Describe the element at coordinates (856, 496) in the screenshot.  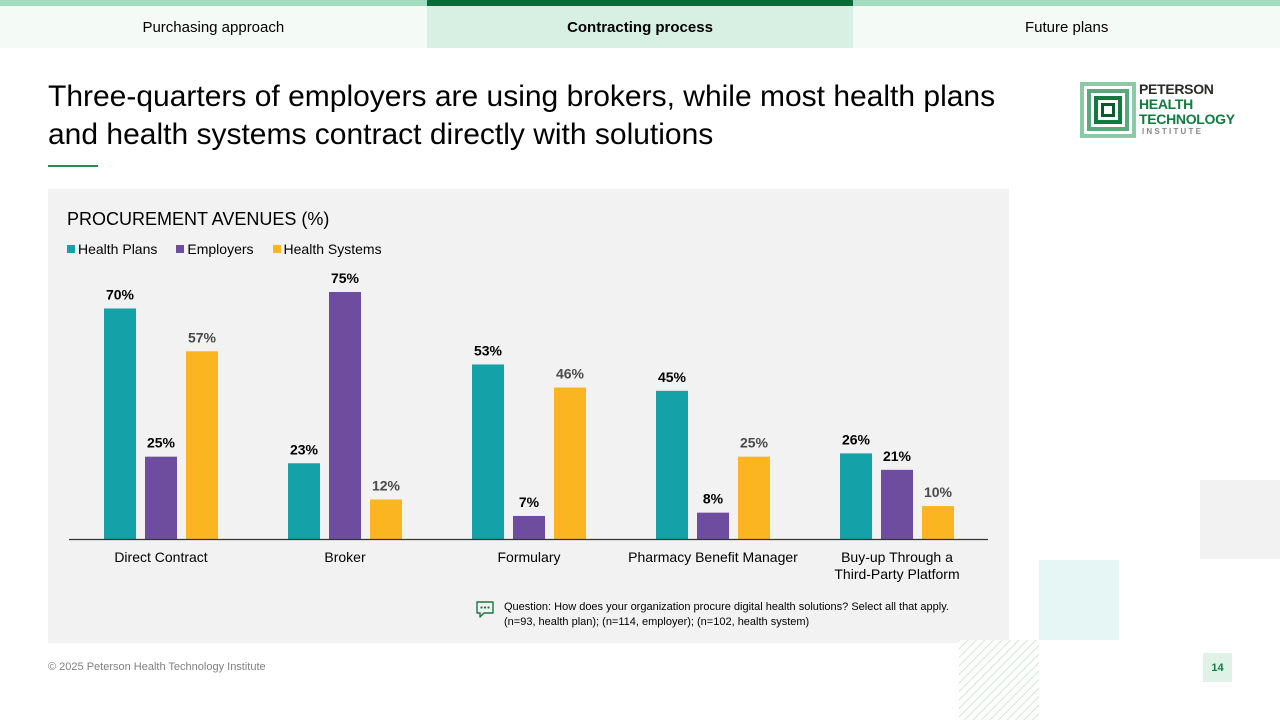
I see `bar-health-plans-buy-up-through-a-third-party-platform` at that location.